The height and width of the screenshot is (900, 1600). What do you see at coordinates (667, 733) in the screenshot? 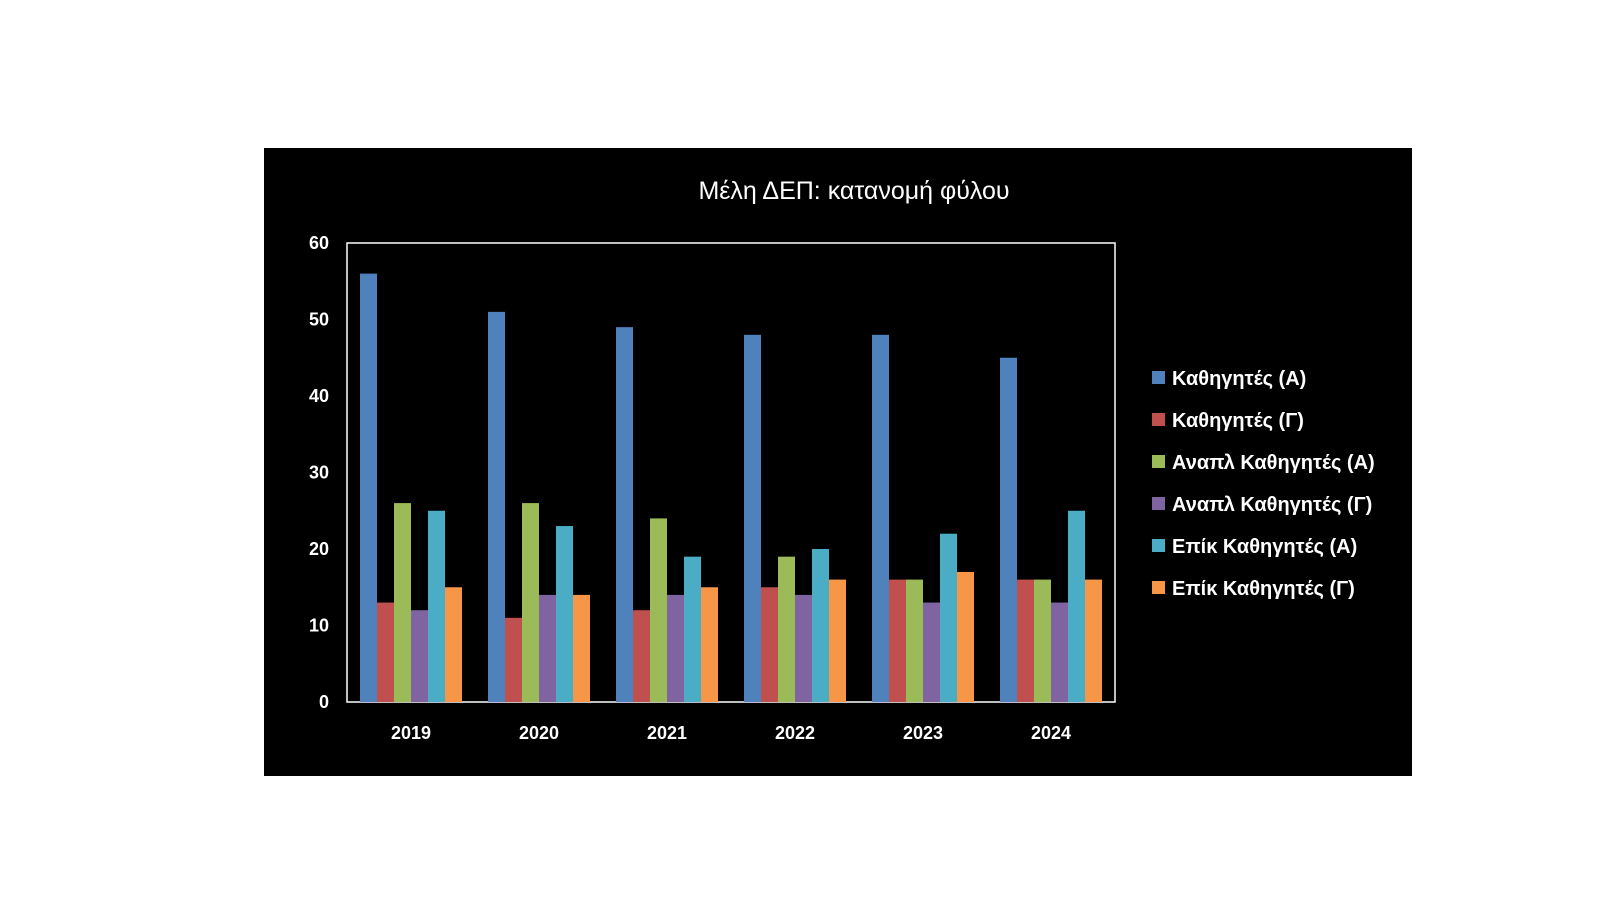
I see `x-tick-label: 2021` at bounding box center [667, 733].